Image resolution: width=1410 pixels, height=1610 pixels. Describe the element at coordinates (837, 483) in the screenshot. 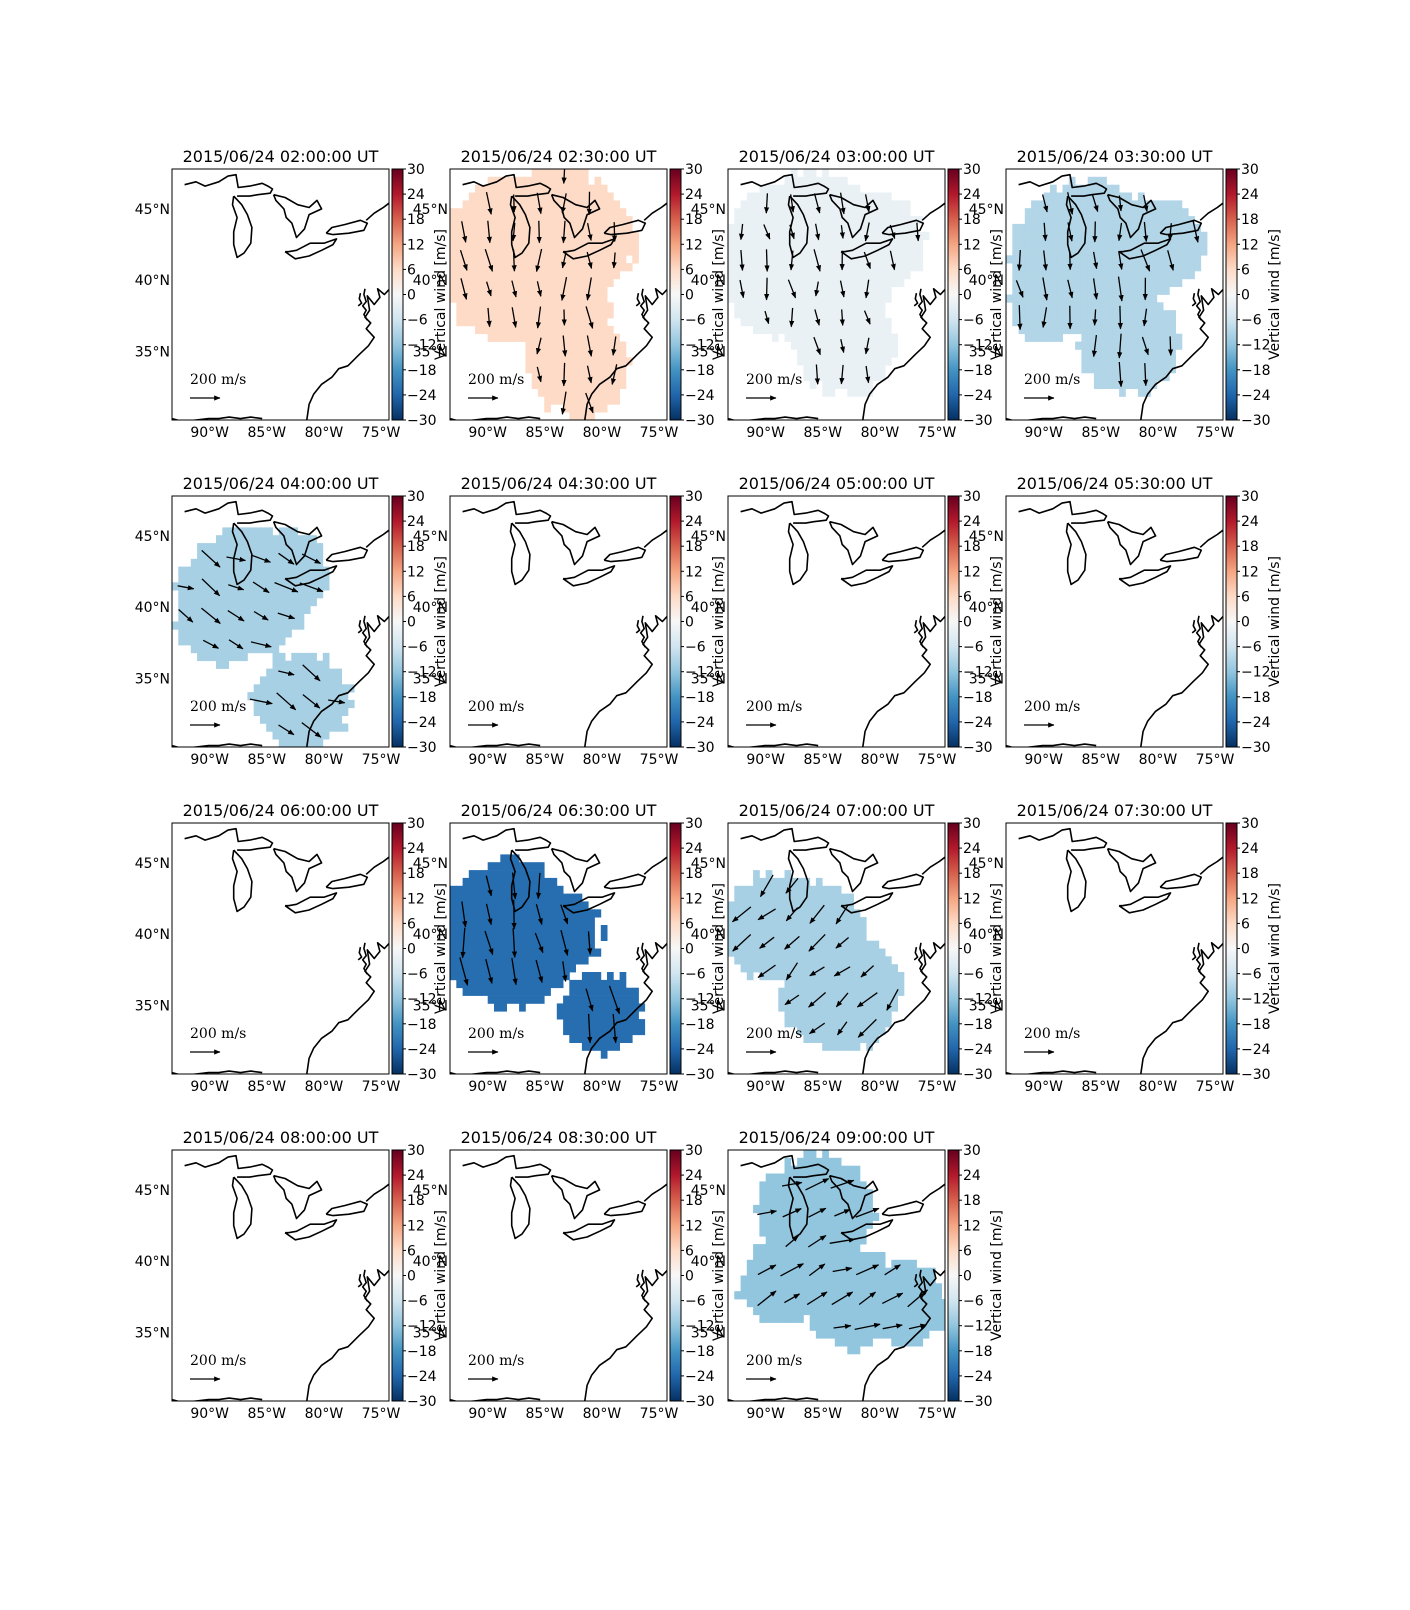

I see `panel-title: 2015/06/24 05:00:00 UT` at that location.